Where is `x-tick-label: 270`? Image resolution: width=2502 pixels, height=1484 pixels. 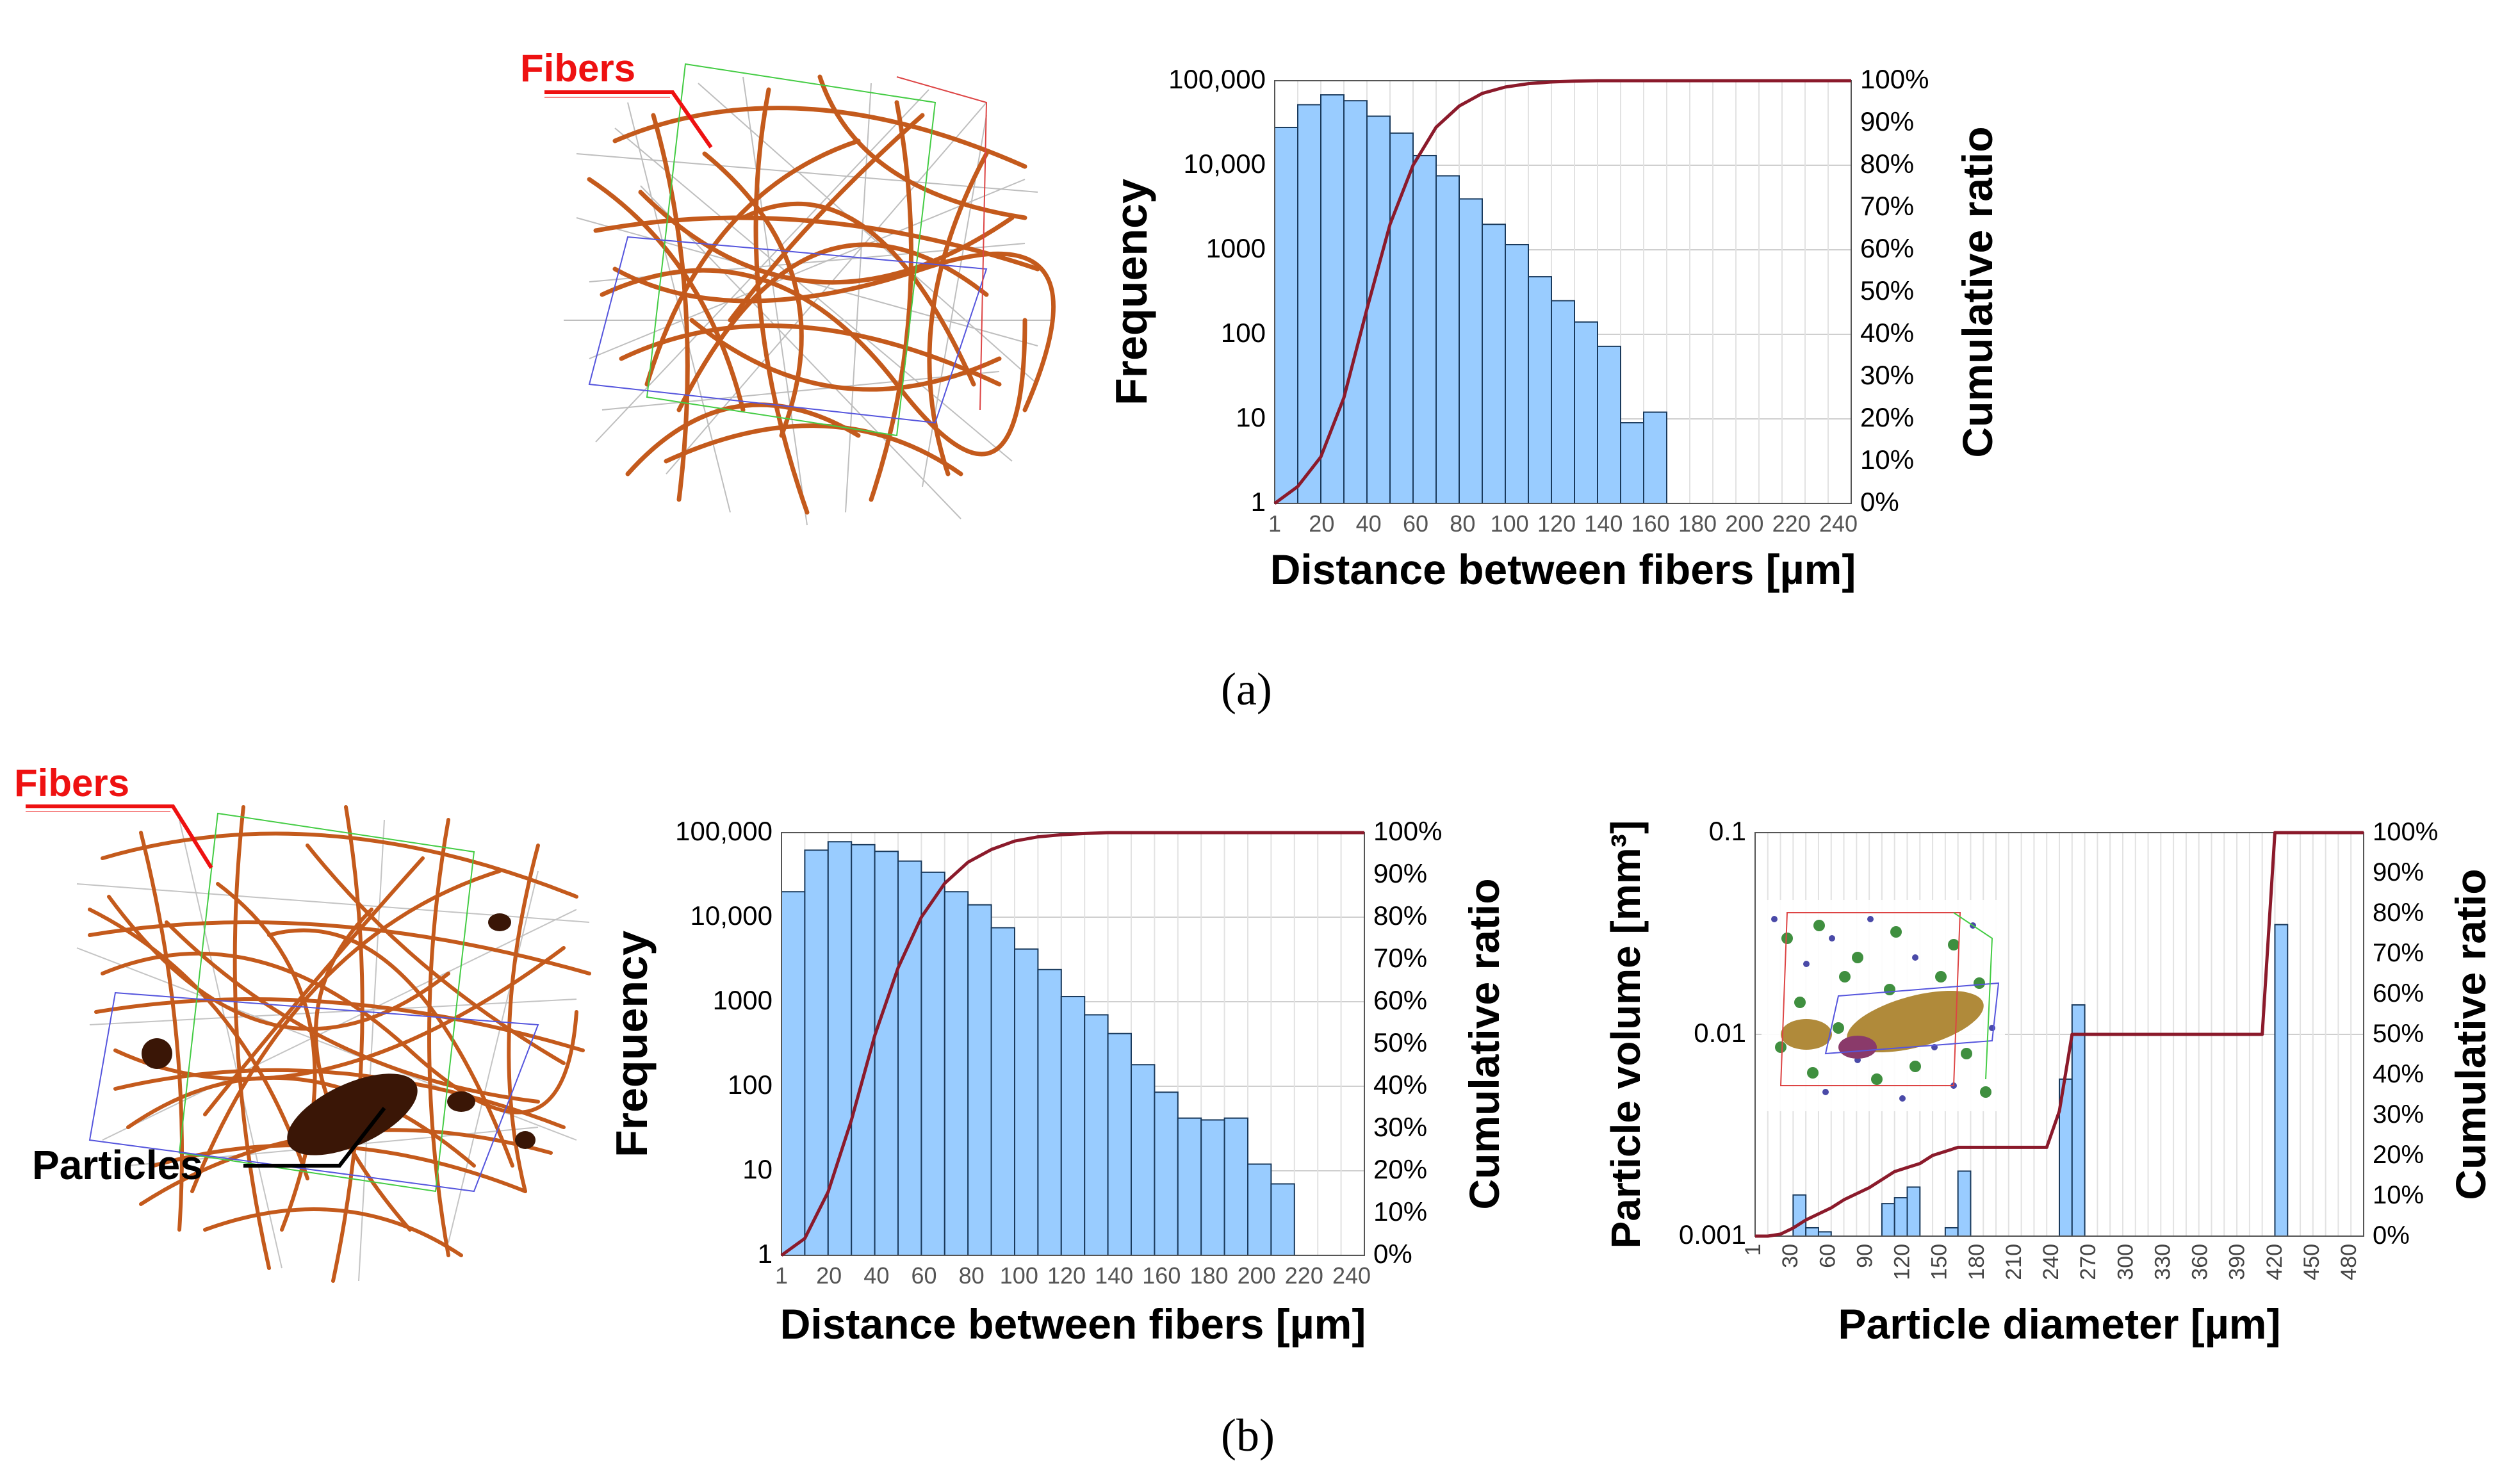
x-tick-label: 270 is located at coordinates (2088, 1262).